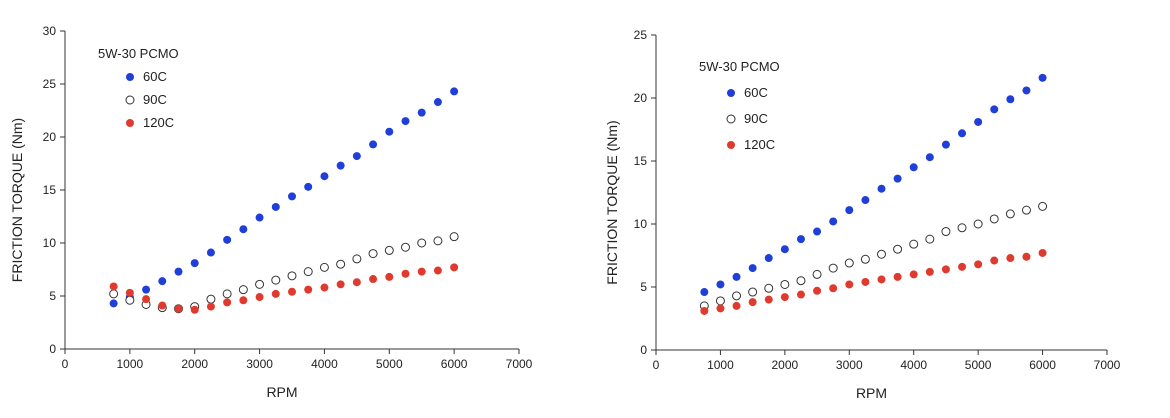 This screenshot has height=418, width=1170. I want to click on legend-label: 60C, so click(155, 76).